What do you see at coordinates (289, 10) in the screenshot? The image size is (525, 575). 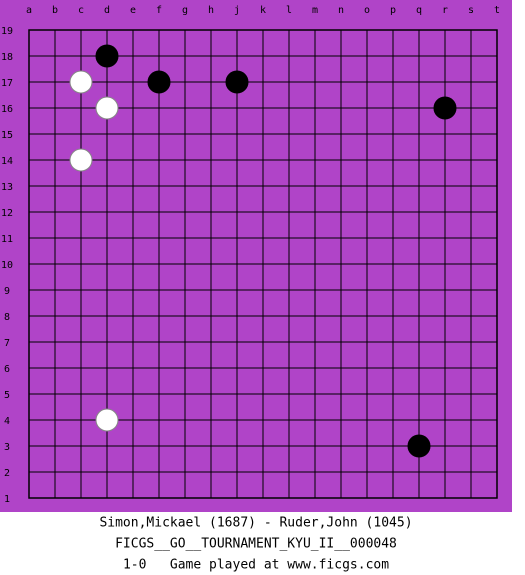 I see `column-label: l` at bounding box center [289, 10].